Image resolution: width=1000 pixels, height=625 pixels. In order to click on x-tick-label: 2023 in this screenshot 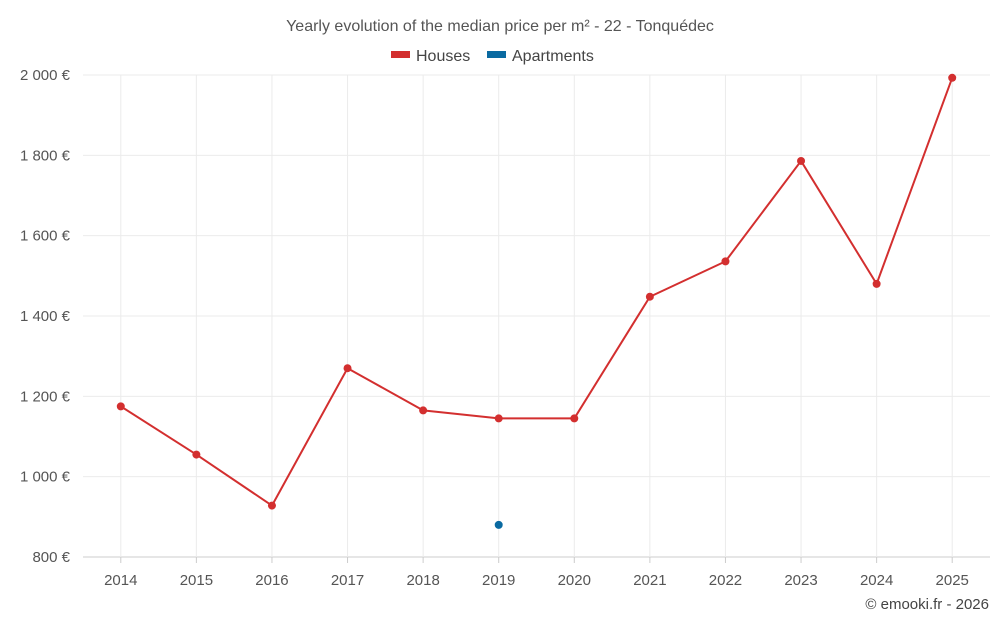, I will do `click(800, 580)`.